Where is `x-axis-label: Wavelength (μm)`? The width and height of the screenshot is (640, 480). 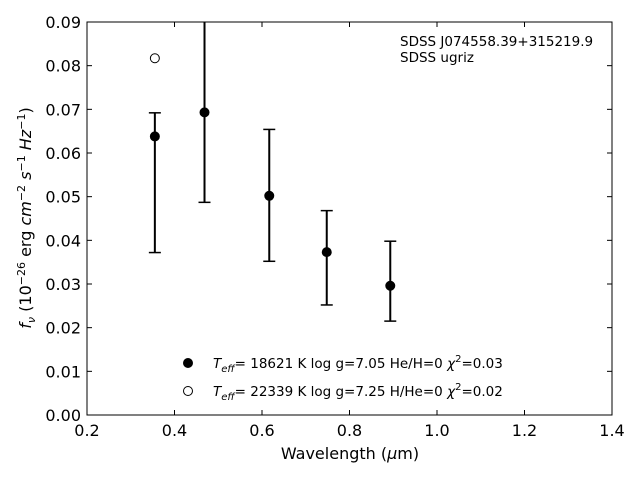 x-axis-label: Wavelength (μm) is located at coordinates (350, 453).